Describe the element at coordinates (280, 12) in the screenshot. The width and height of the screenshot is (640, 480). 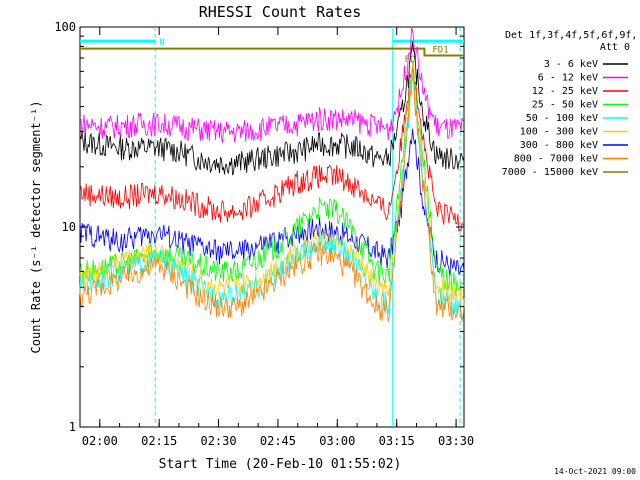
I see `chart-title: RHESSI Count Rates` at that location.